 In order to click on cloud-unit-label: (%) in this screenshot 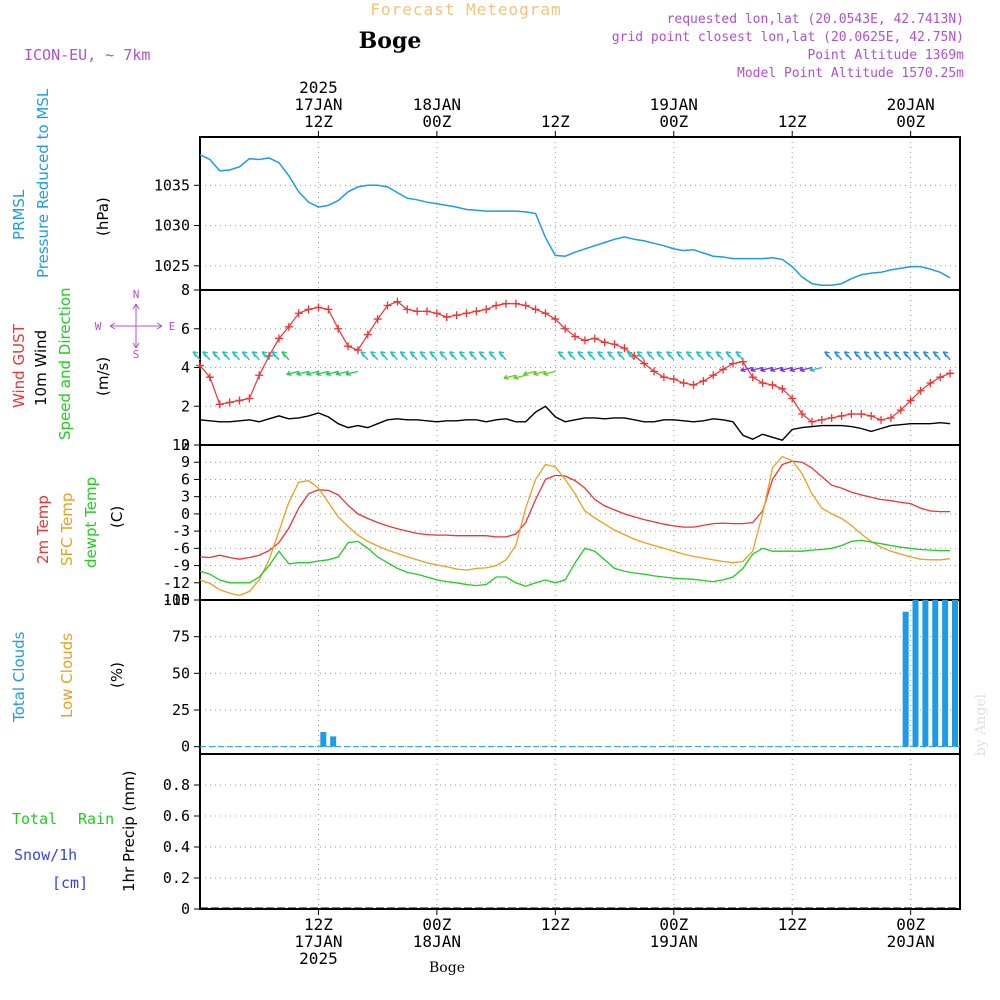, I will do `click(117, 675)`.